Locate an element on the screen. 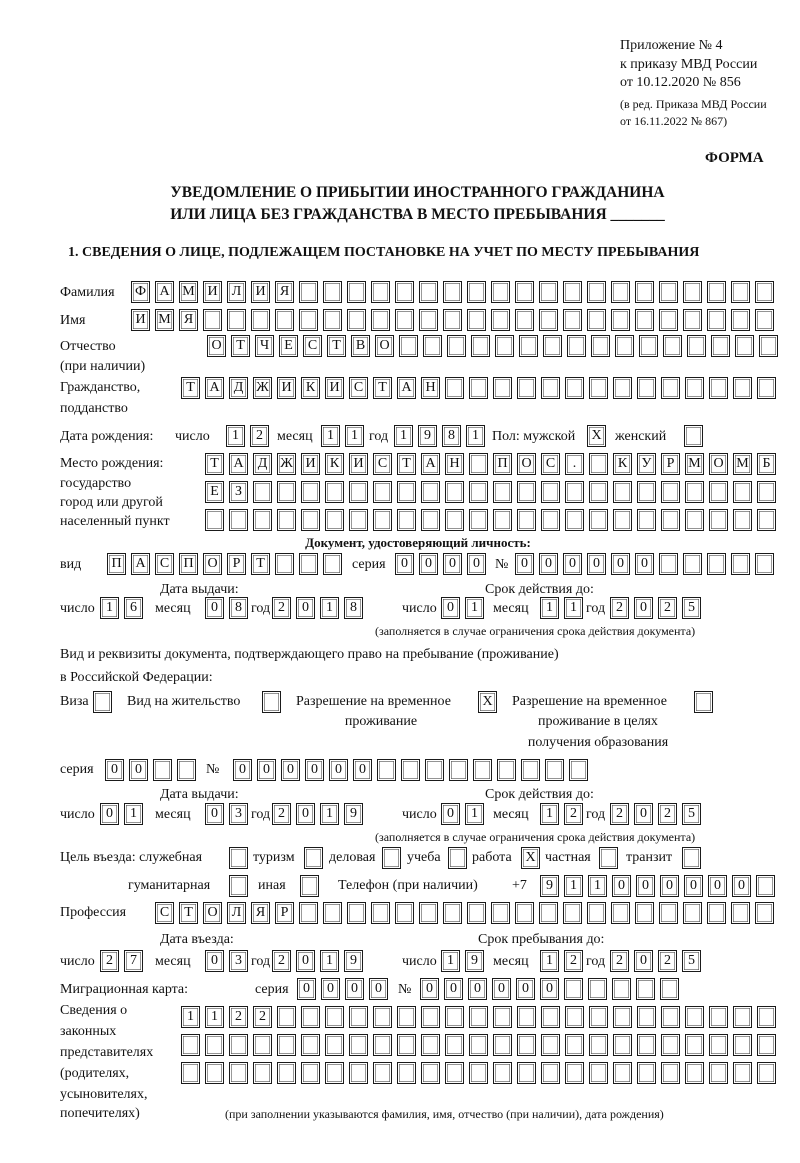 This screenshot has height=1163, width=800. purpose-humanitarian-checkbox is located at coordinates (238, 886).